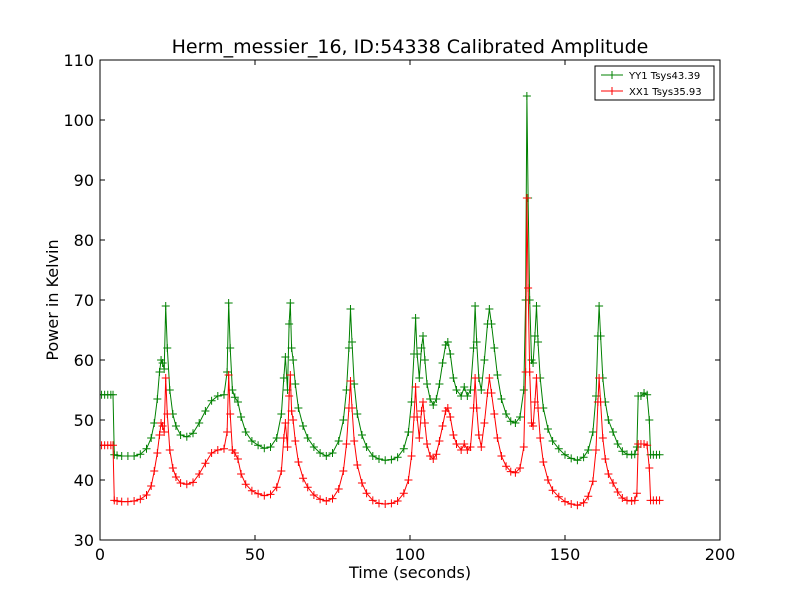  I want to click on y-tick-label: 50, so click(84, 420).